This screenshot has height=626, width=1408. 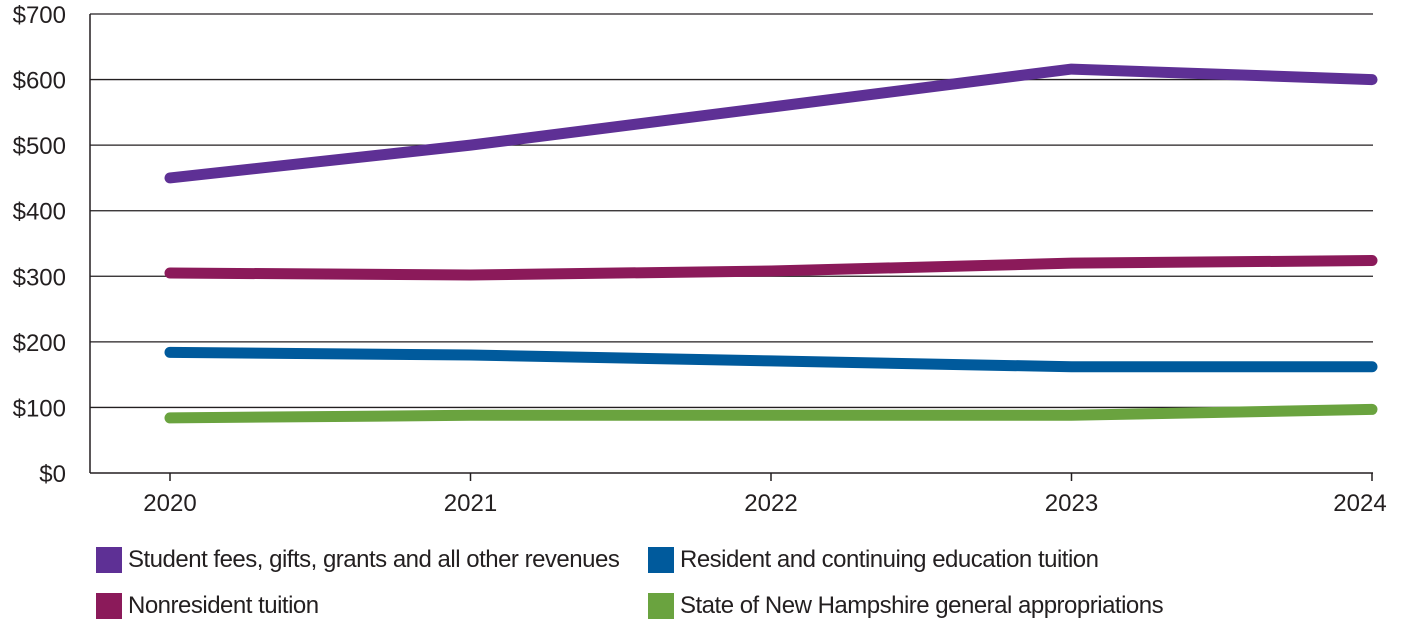 What do you see at coordinates (770, 503) in the screenshot?
I see `x-tick-label: 2022` at bounding box center [770, 503].